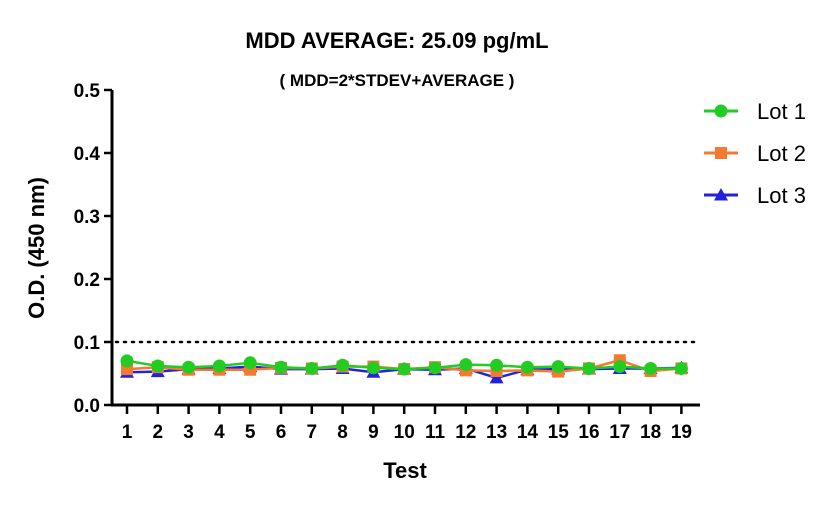 This screenshot has height=507, width=837. Describe the element at coordinates (219, 432) in the screenshot. I see `x-tick-label: 4` at that location.